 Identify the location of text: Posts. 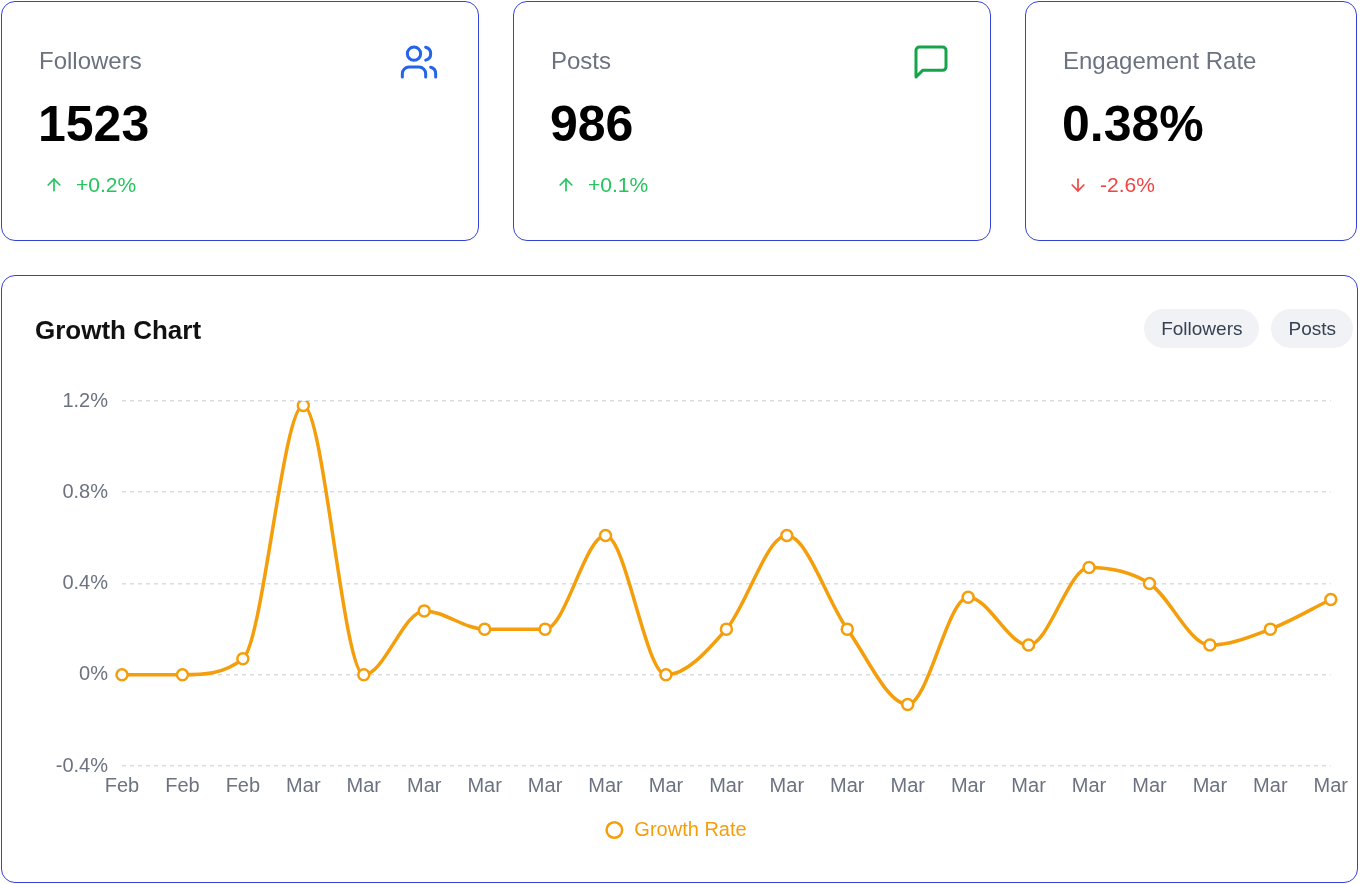
(581, 61).